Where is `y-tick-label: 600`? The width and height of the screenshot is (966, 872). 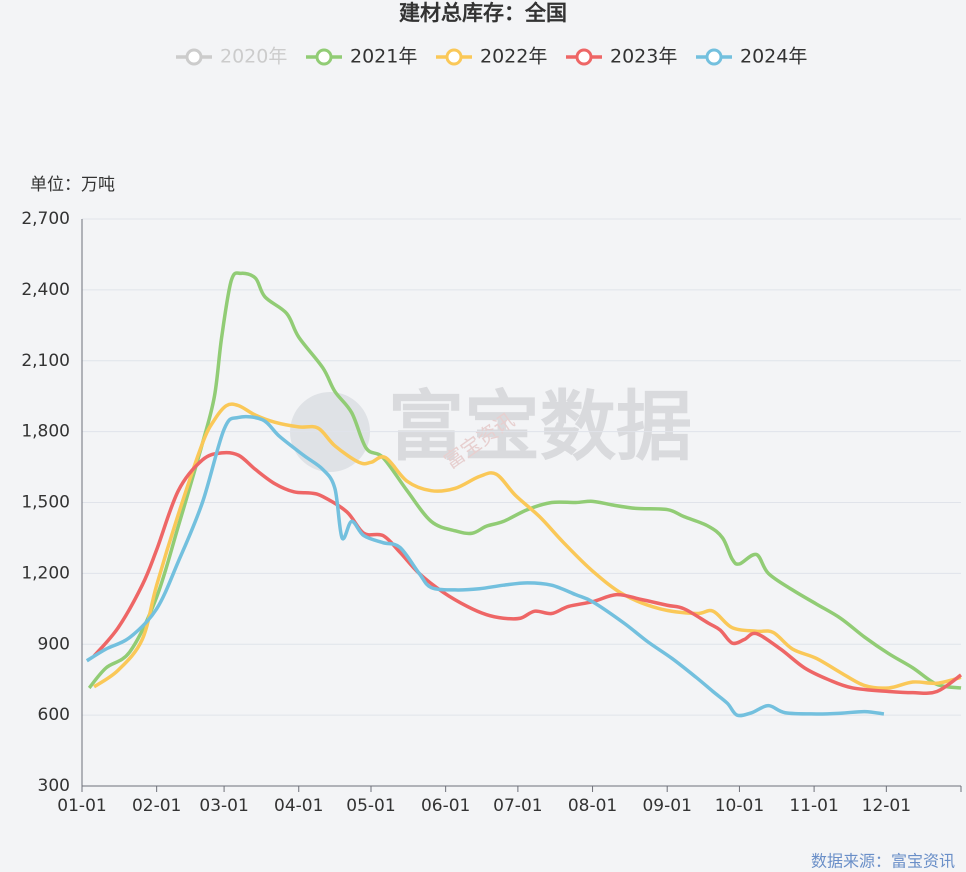 y-tick-label: 600 is located at coordinates (54, 715).